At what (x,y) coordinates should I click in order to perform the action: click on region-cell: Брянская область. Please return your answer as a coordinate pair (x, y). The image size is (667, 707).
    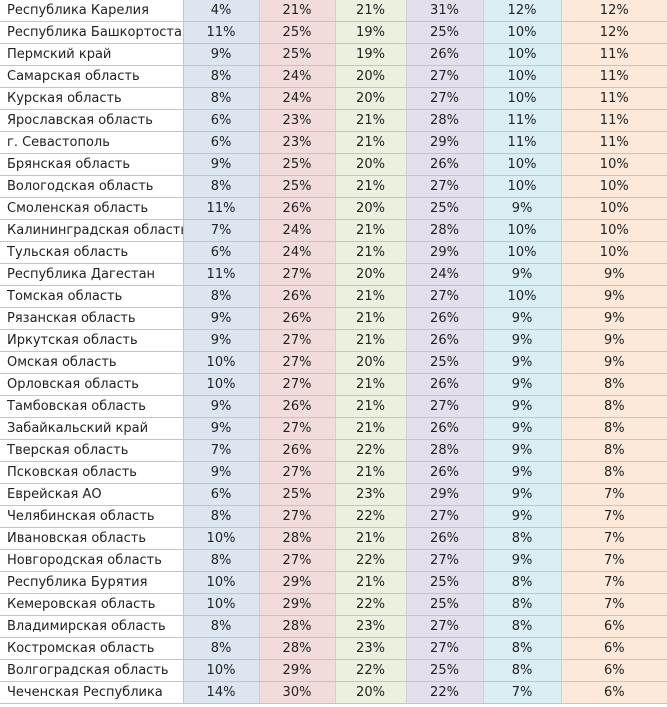
    Looking at the image, I should click on (92, 164).